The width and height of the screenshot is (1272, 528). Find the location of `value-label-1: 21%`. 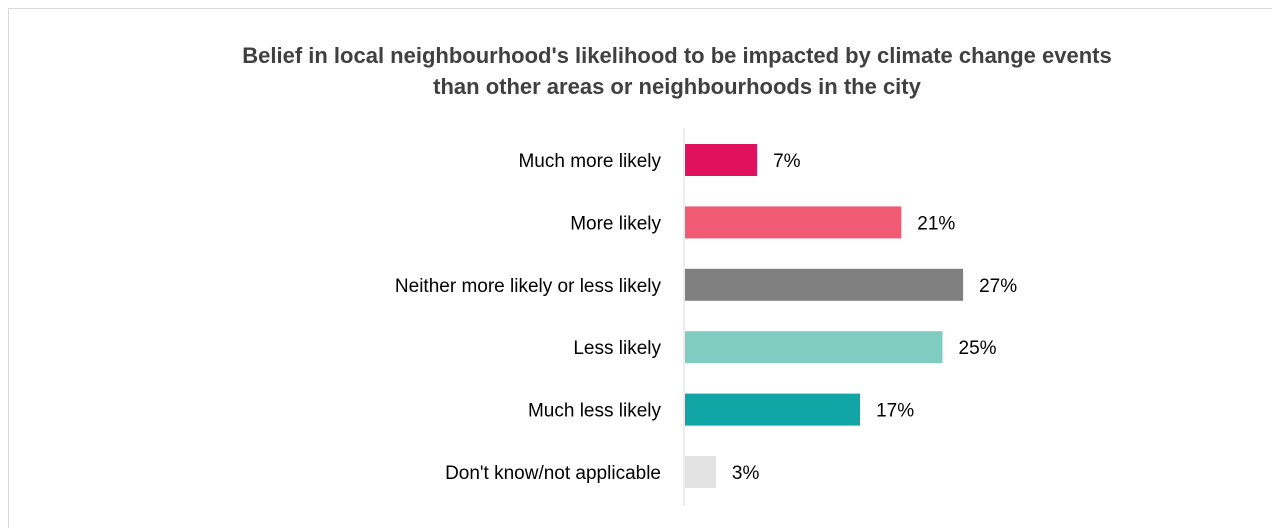

value-label-1: 21% is located at coordinates (936, 223).